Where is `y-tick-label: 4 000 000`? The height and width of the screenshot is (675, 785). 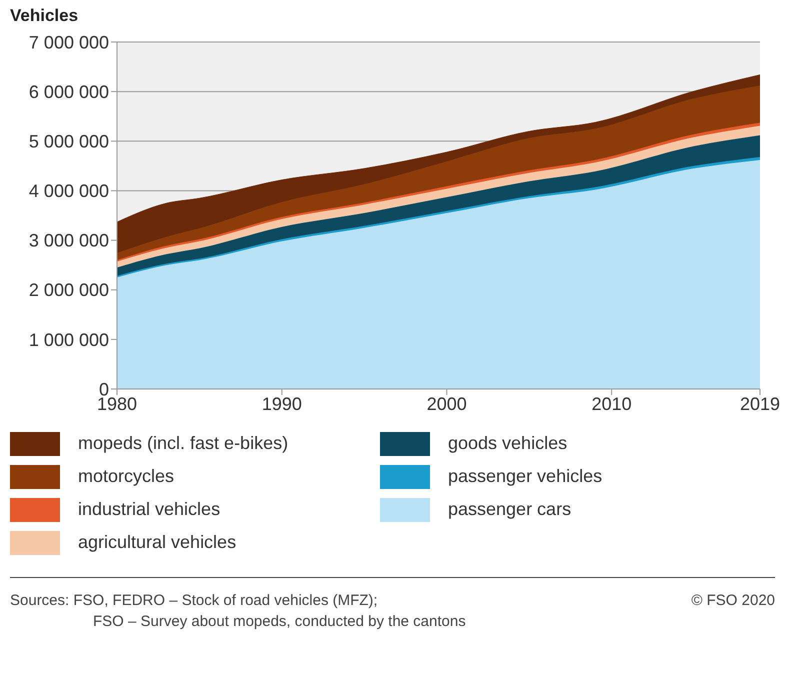
y-tick-label: 4 000 000 is located at coordinates (68, 191).